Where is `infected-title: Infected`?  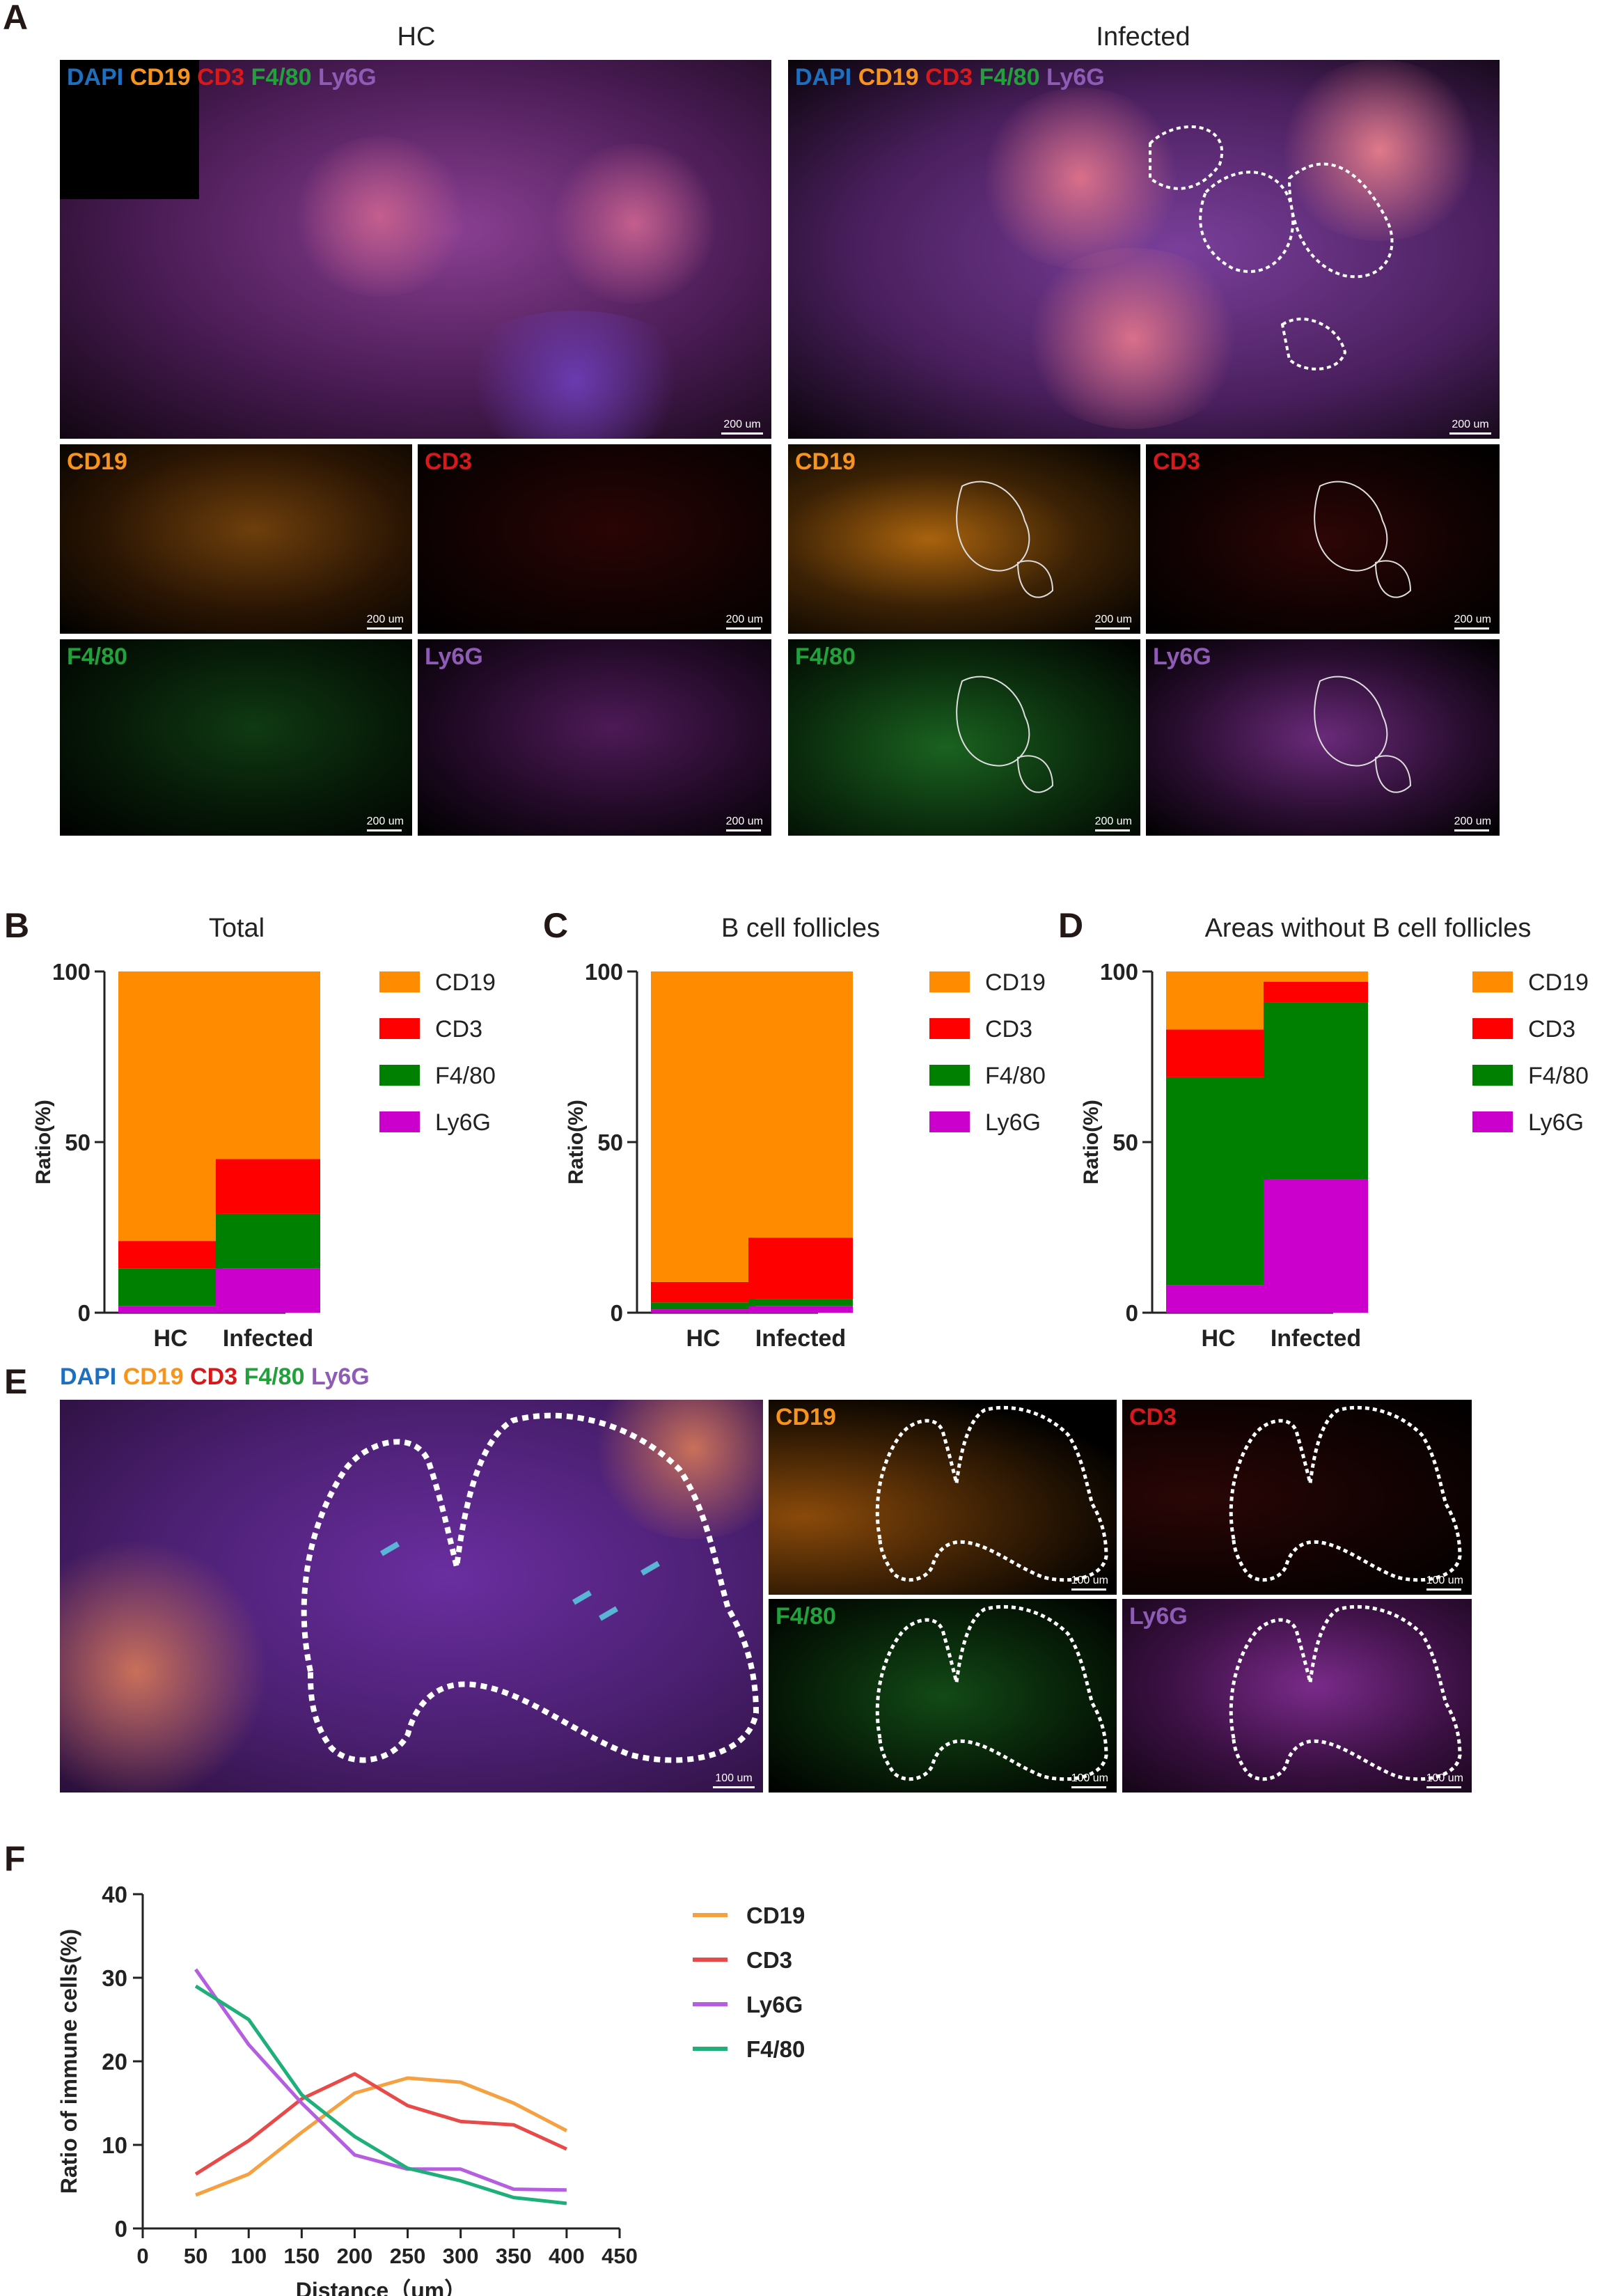 infected-title: Infected is located at coordinates (1143, 37).